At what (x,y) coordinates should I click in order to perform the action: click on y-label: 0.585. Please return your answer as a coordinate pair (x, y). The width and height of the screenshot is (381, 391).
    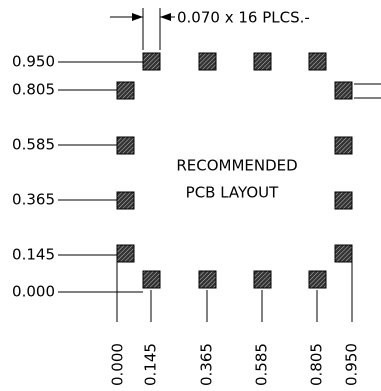
    Looking at the image, I should click on (33, 145).